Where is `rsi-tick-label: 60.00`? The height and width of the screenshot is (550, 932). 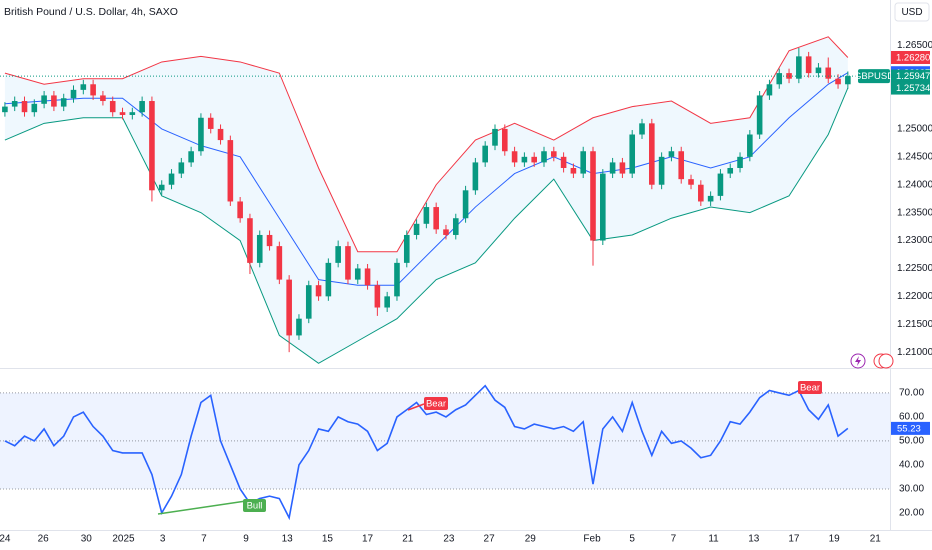
rsi-tick-label: 60.00 is located at coordinates (911, 417).